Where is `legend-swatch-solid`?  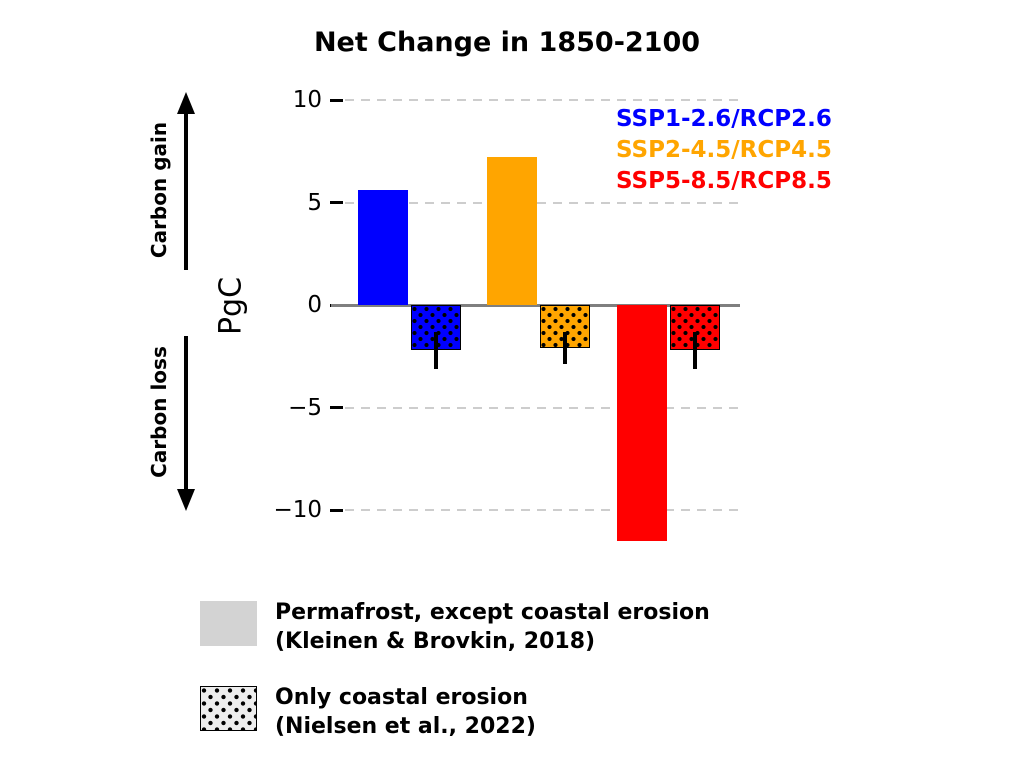 legend-swatch-solid is located at coordinates (228, 623).